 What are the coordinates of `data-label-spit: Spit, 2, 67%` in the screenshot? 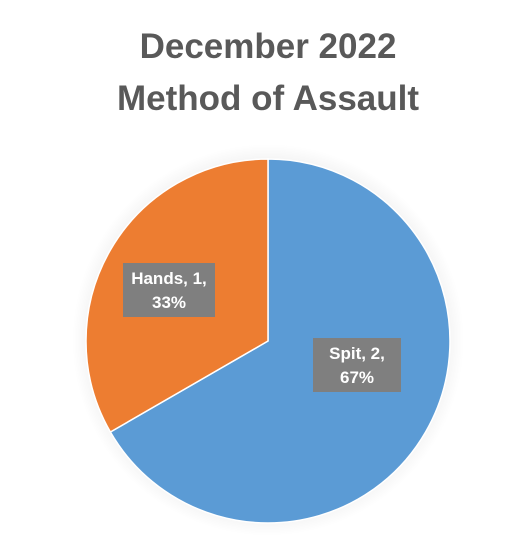 It's located at (357, 365).